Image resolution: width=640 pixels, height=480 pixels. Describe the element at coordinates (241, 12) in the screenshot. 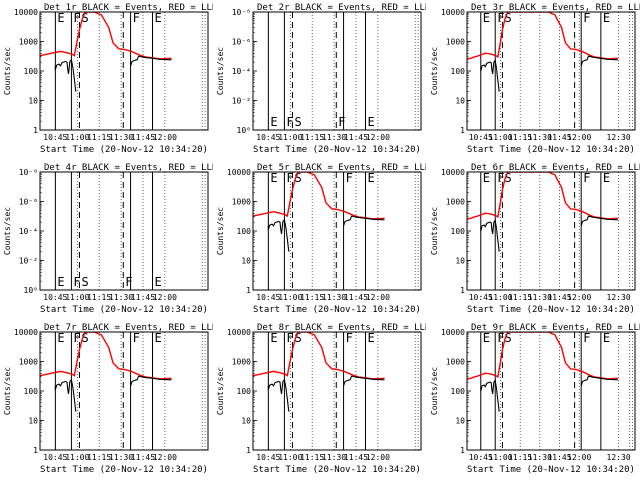

I see `y-tick-label: 10⁻⁸` at that location.